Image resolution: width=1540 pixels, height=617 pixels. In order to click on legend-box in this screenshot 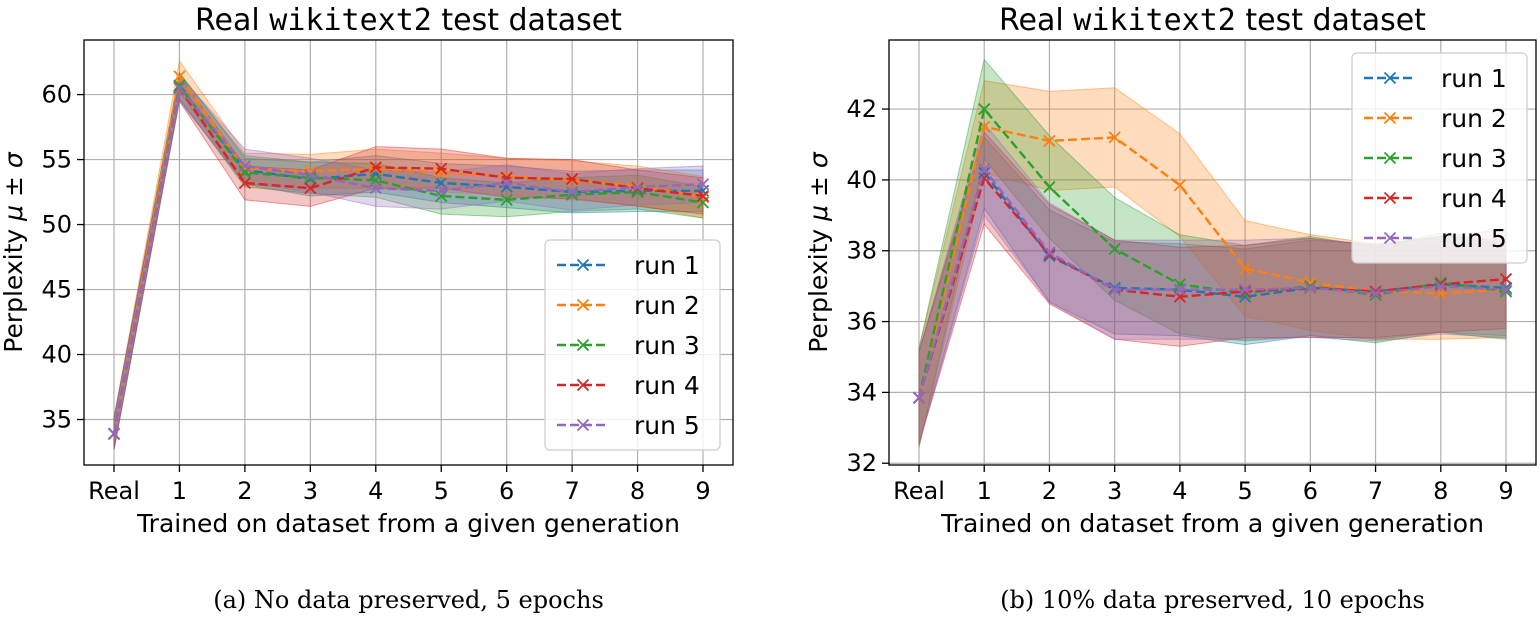, I will do `click(1439, 158)`.